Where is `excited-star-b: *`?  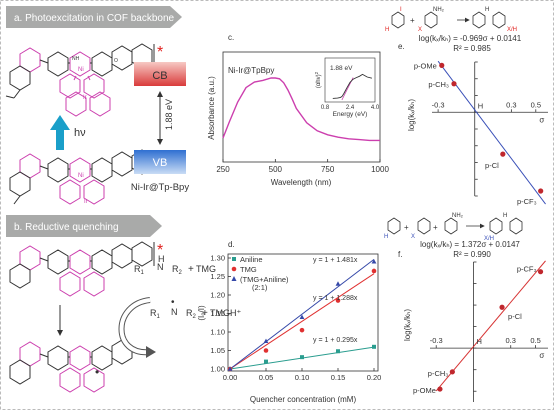
excited-star-b: * is located at coordinates (160, 250).